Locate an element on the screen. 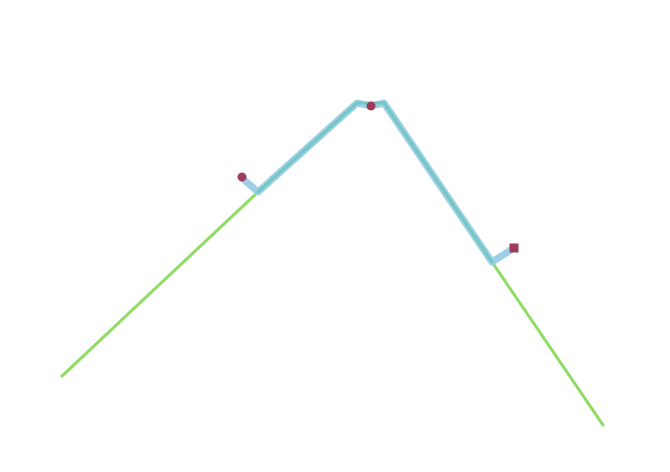  highlighted-path is located at coordinates (378, 182).